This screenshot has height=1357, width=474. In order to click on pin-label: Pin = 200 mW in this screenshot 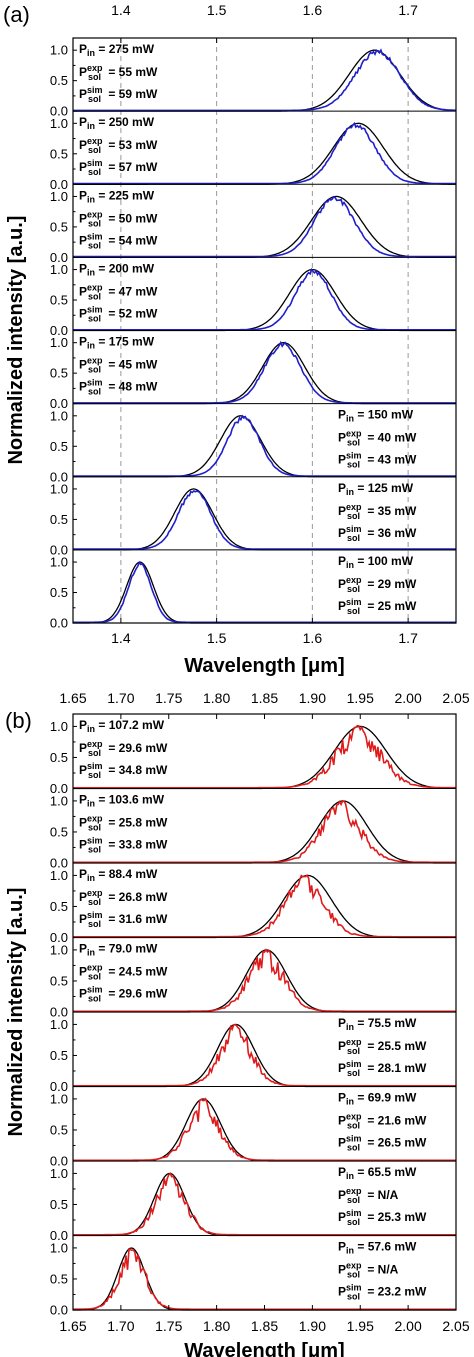, I will do `click(117, 269)`.